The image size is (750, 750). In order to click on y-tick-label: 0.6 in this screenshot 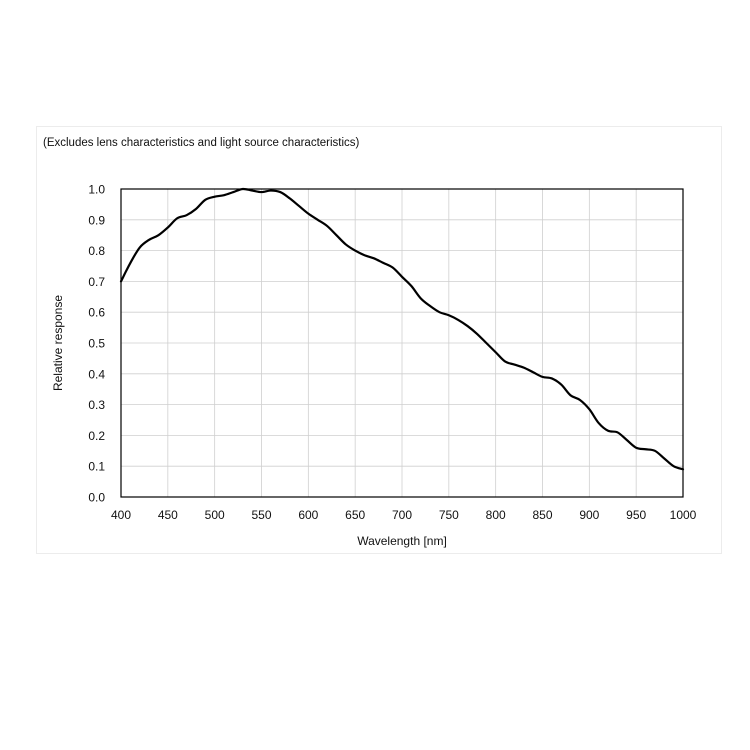, I will do `click(96, 313)`.